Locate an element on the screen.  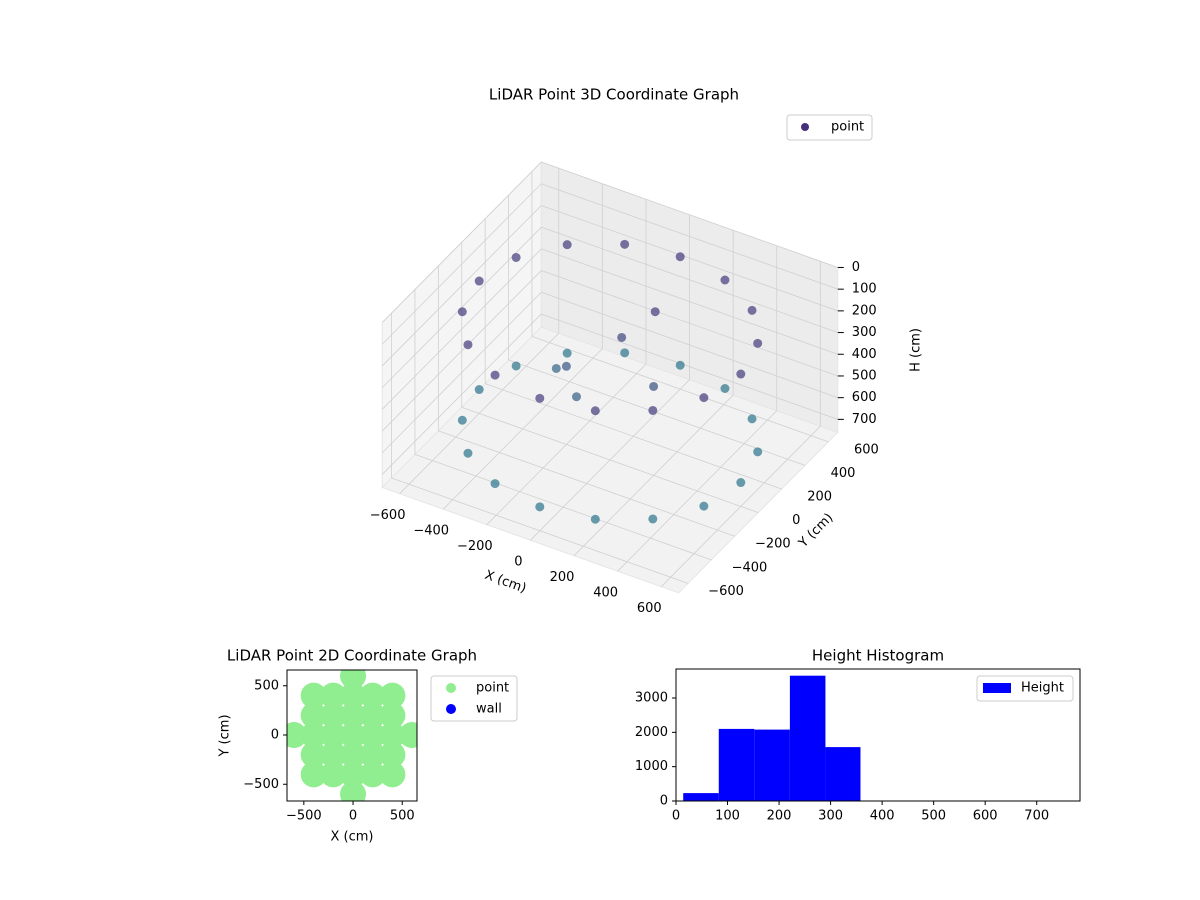
x-tick-label: 600 is located at coordinates (649, 608).